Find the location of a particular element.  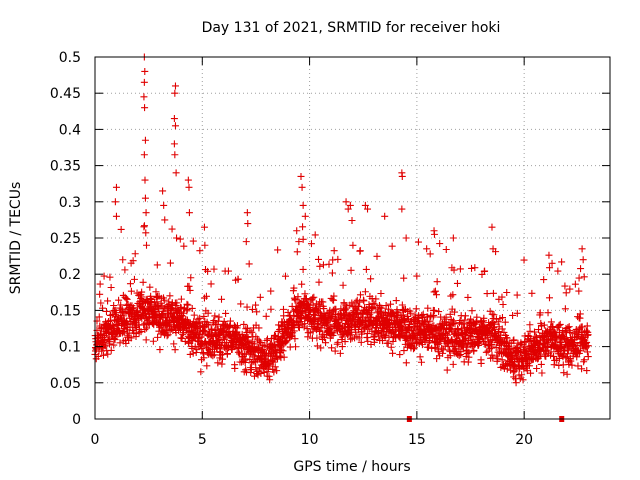

y-tick-label: 0.2 is located at coordinates (70, 275).